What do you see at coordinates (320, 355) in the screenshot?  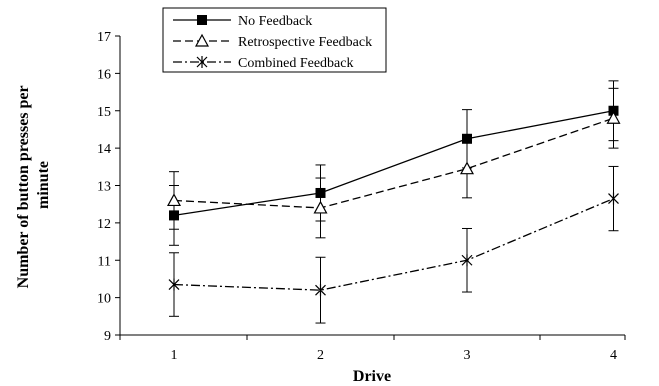 I see `x-tick-label: 2` at bounding box center [320, 355].